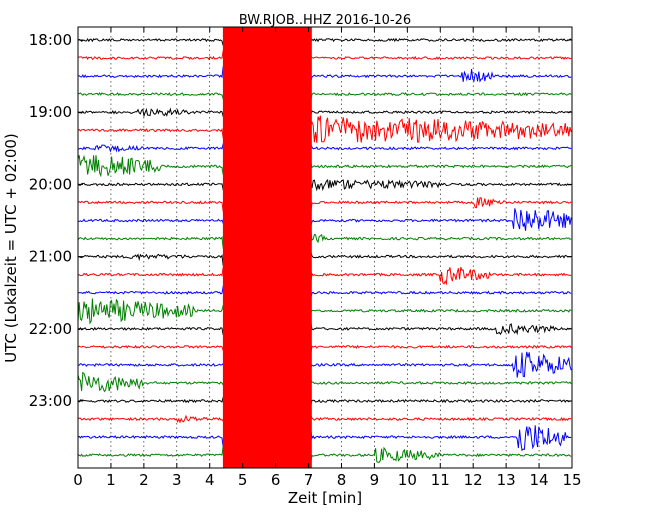  What do you see at coordinates (473, 480) in the screenshot?
I see `x-tick-label: 12` at bounding box center [473, 480].